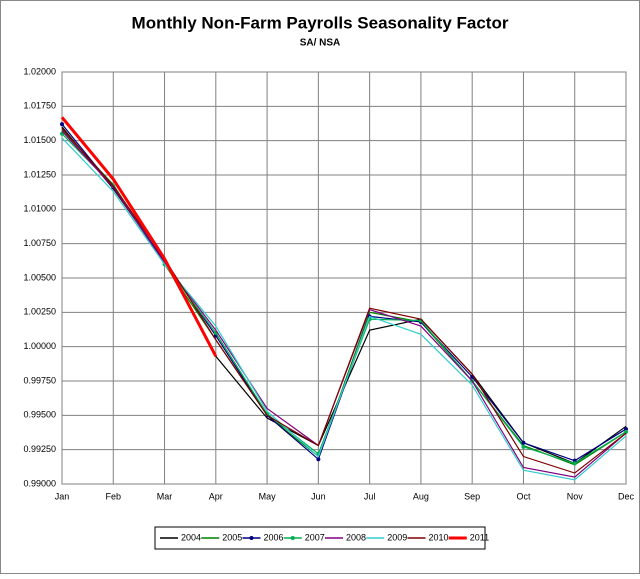 This screenshot has width=640, height=579. I want to click on legend-label: 2009, so click(397, 537).